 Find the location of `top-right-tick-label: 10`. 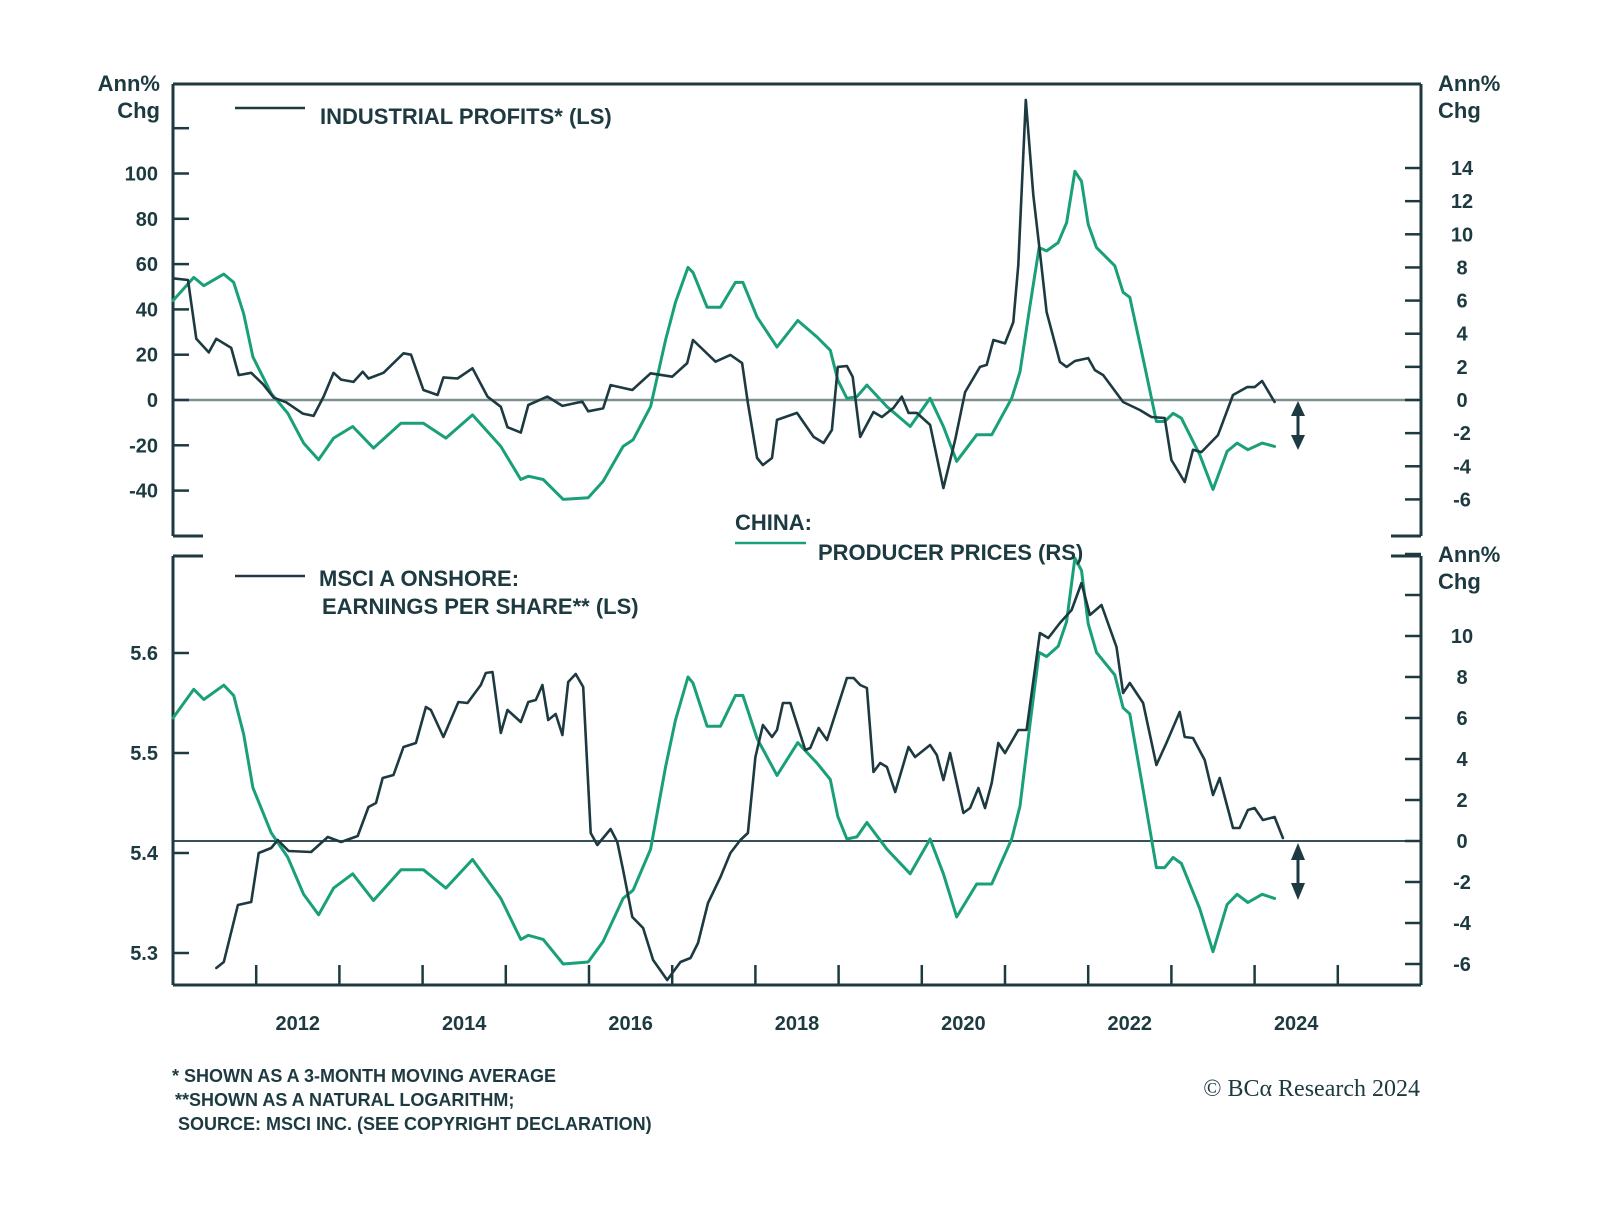

top-right-tick-label: 10 is located at coordinates (1462, 235).